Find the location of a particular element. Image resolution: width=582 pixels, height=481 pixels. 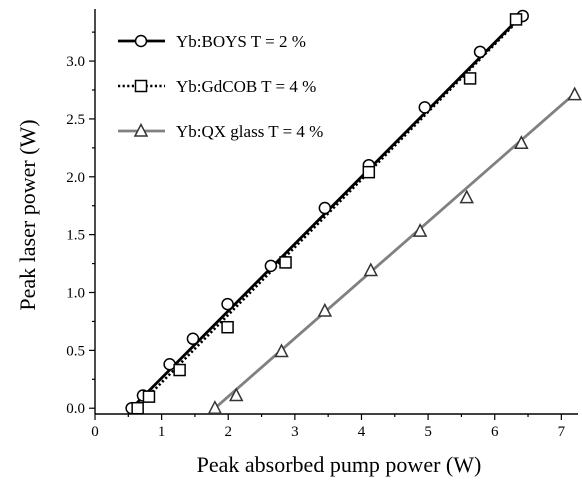

y-tick-label: 0.0 is located at coordinates (75, 409).